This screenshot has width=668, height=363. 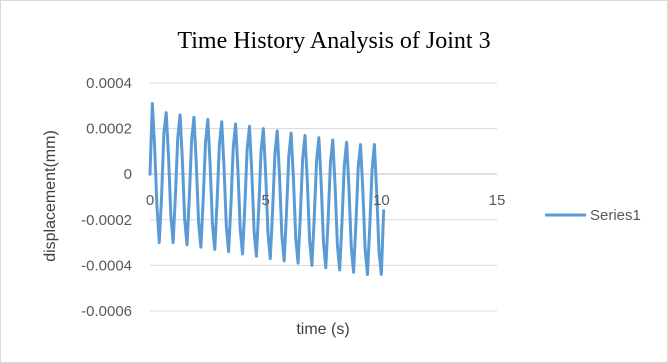 What do you see at coordinates (334, 41) in the screenshot?
I see `chart-title: Time History Analysis of Joint 3` at bounding box center [334, 41].